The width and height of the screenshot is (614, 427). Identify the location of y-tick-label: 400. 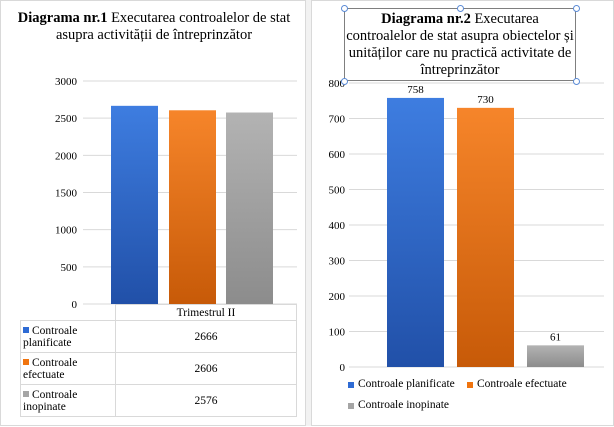
(337, 226).